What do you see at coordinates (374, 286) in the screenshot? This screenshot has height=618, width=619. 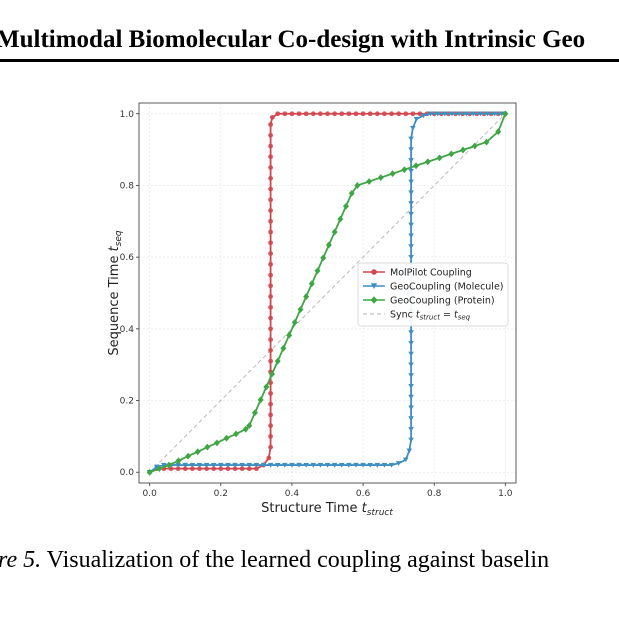 I see `legend-marker-geo-molecule` at bounding box center [374, 286].